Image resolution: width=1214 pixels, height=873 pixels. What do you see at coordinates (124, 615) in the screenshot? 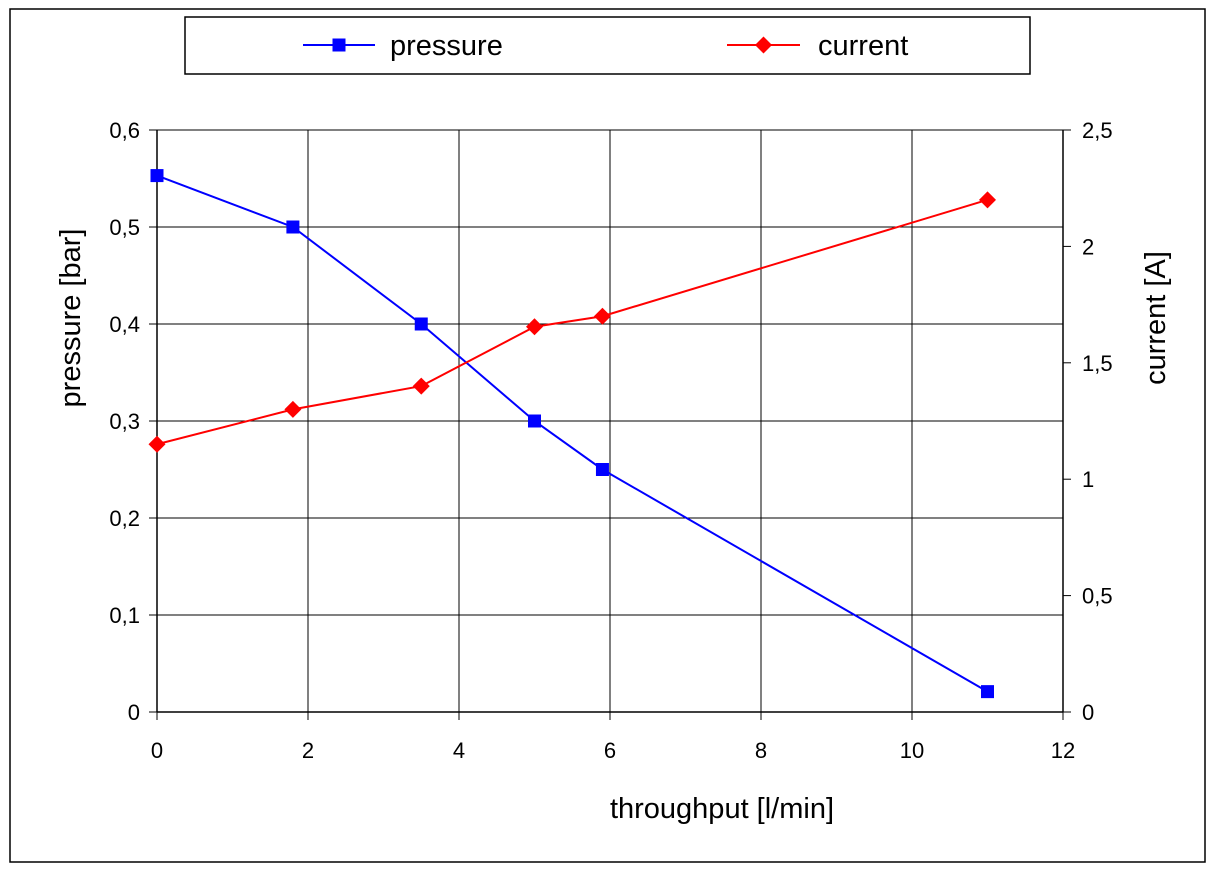
I see `y-tick-label: 0,1` at bounding box center [124, 615].